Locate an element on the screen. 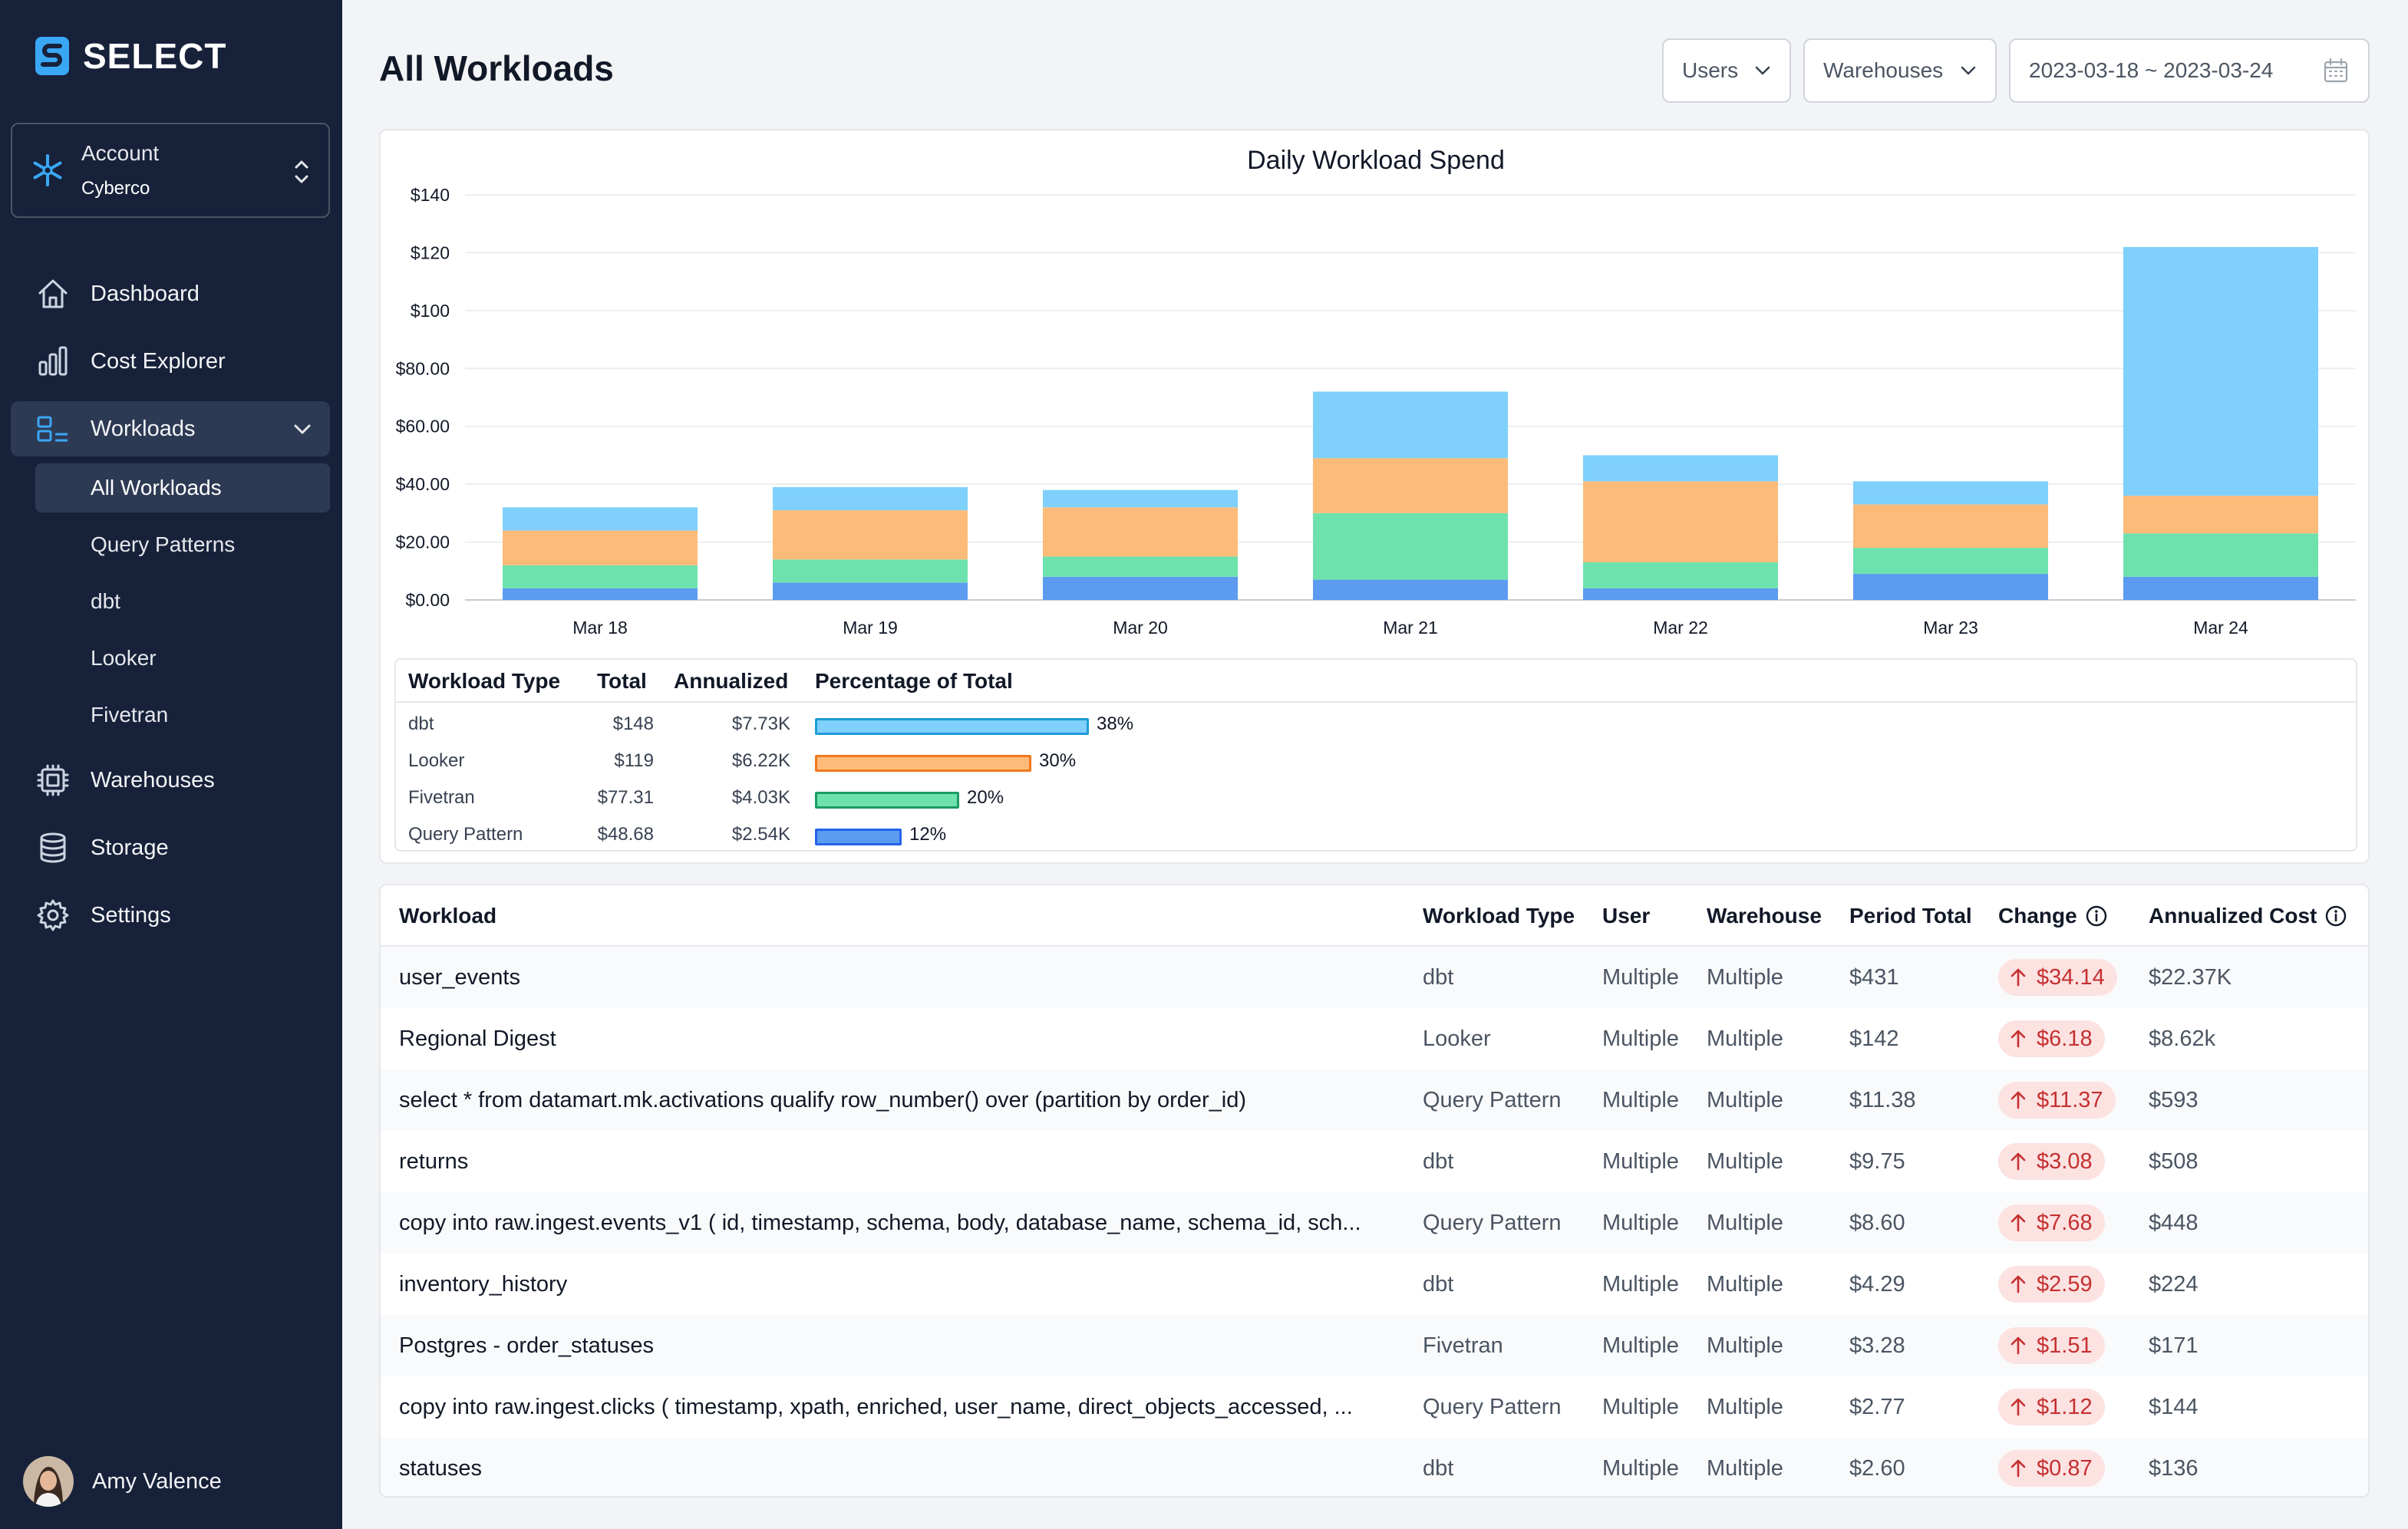 The image size is (2408, 1529). change-value: $3.08 is located at coordinates (2065, 1161).